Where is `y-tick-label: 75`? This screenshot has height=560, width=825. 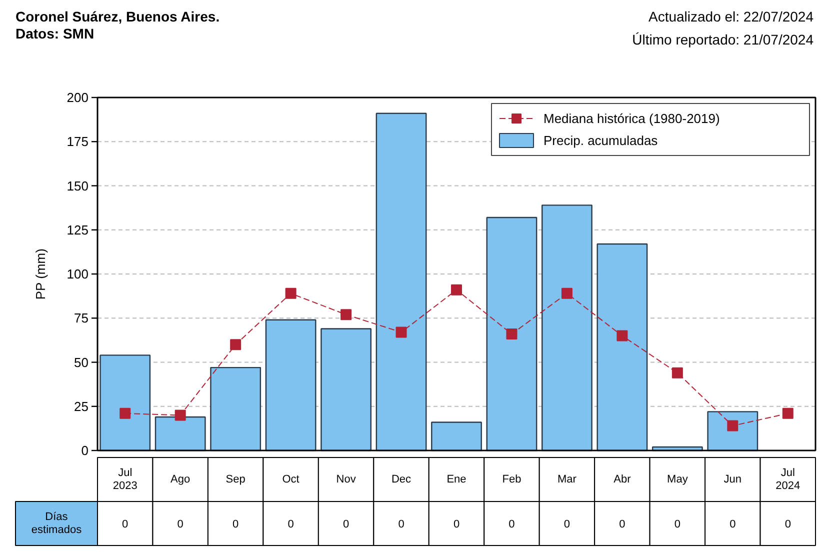
y-tick-label: 75 is located at coordinates (81, 318).